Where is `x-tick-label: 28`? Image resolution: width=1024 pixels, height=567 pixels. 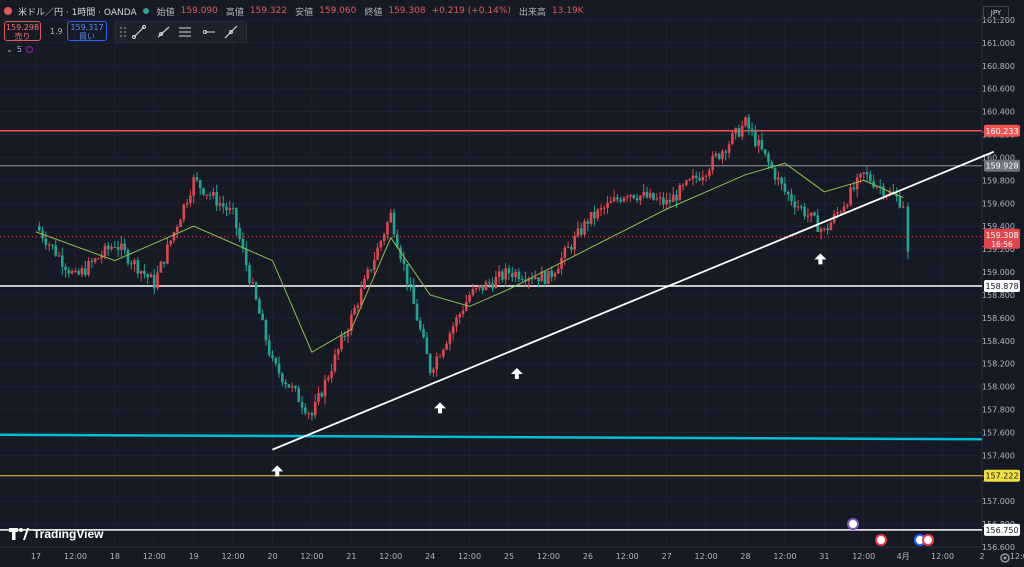 x-tick-label: 28 is located at coordinates (745, 556).